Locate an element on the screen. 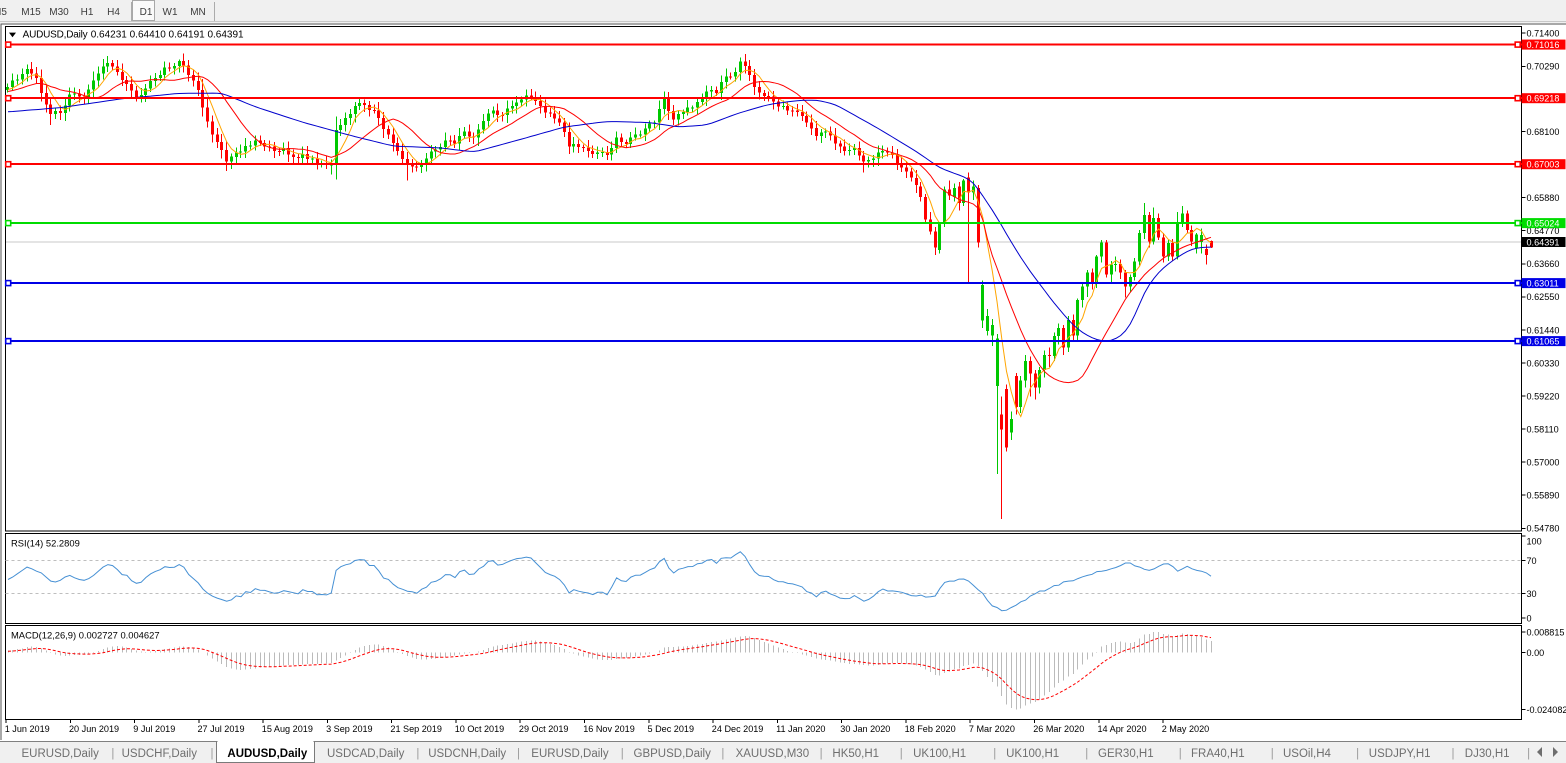 This screenshot has width=1566, height=763. svg-text: 0.65880 is located at coordinates (1543, 198).